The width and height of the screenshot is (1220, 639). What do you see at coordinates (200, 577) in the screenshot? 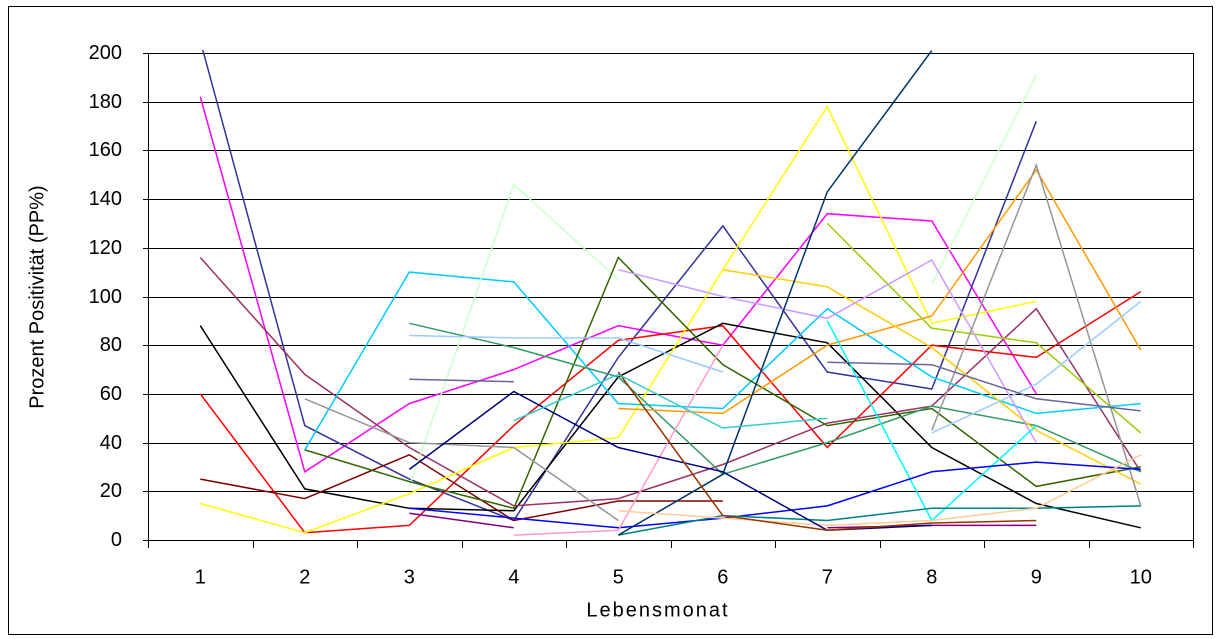
I see `x-tick-label: 1` at bounding box center [200, 577].